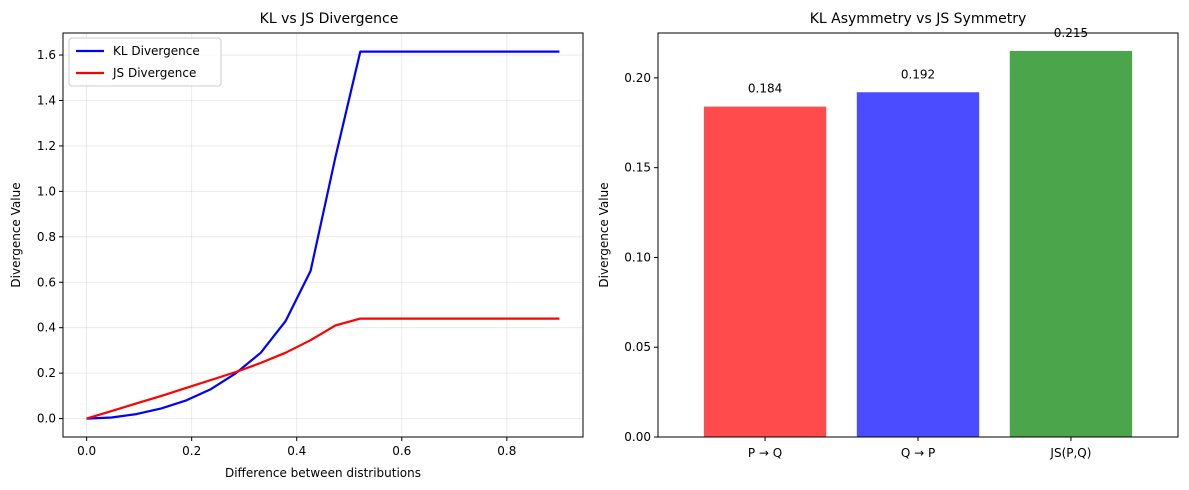 The height and width of the screenshot is (490, 1189). I want to click on chart1-y-tick-label: 0.4, so click(46, 328).